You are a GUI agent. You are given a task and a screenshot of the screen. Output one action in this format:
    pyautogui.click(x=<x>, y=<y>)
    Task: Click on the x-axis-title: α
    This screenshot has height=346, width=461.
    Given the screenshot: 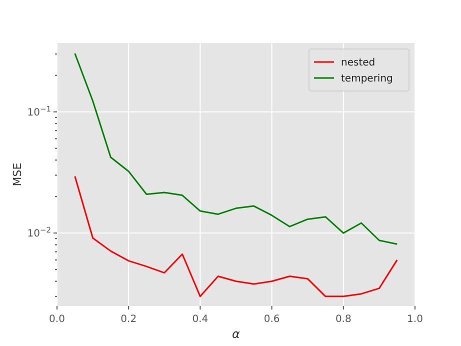 What is the action you would take?
    pyautogui.click(x=236, y=334)
    